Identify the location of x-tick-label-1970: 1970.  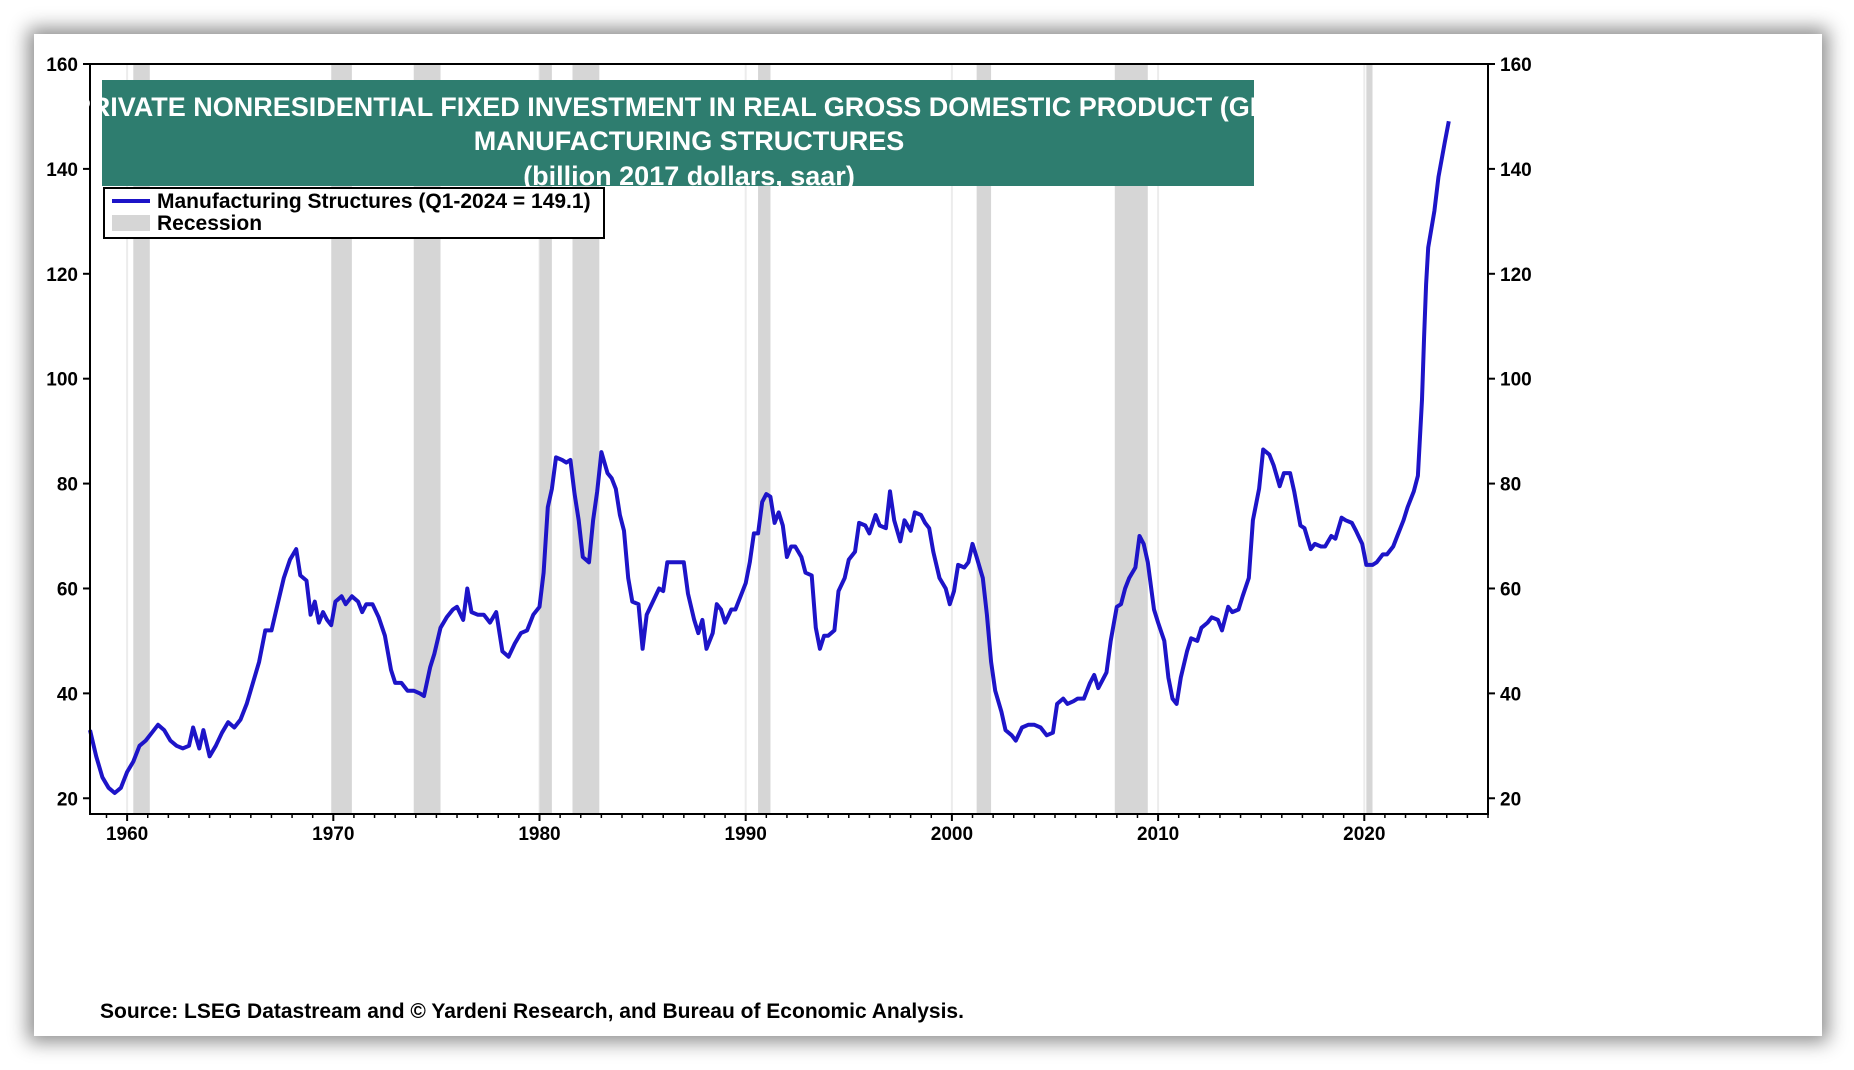
(333, 834).